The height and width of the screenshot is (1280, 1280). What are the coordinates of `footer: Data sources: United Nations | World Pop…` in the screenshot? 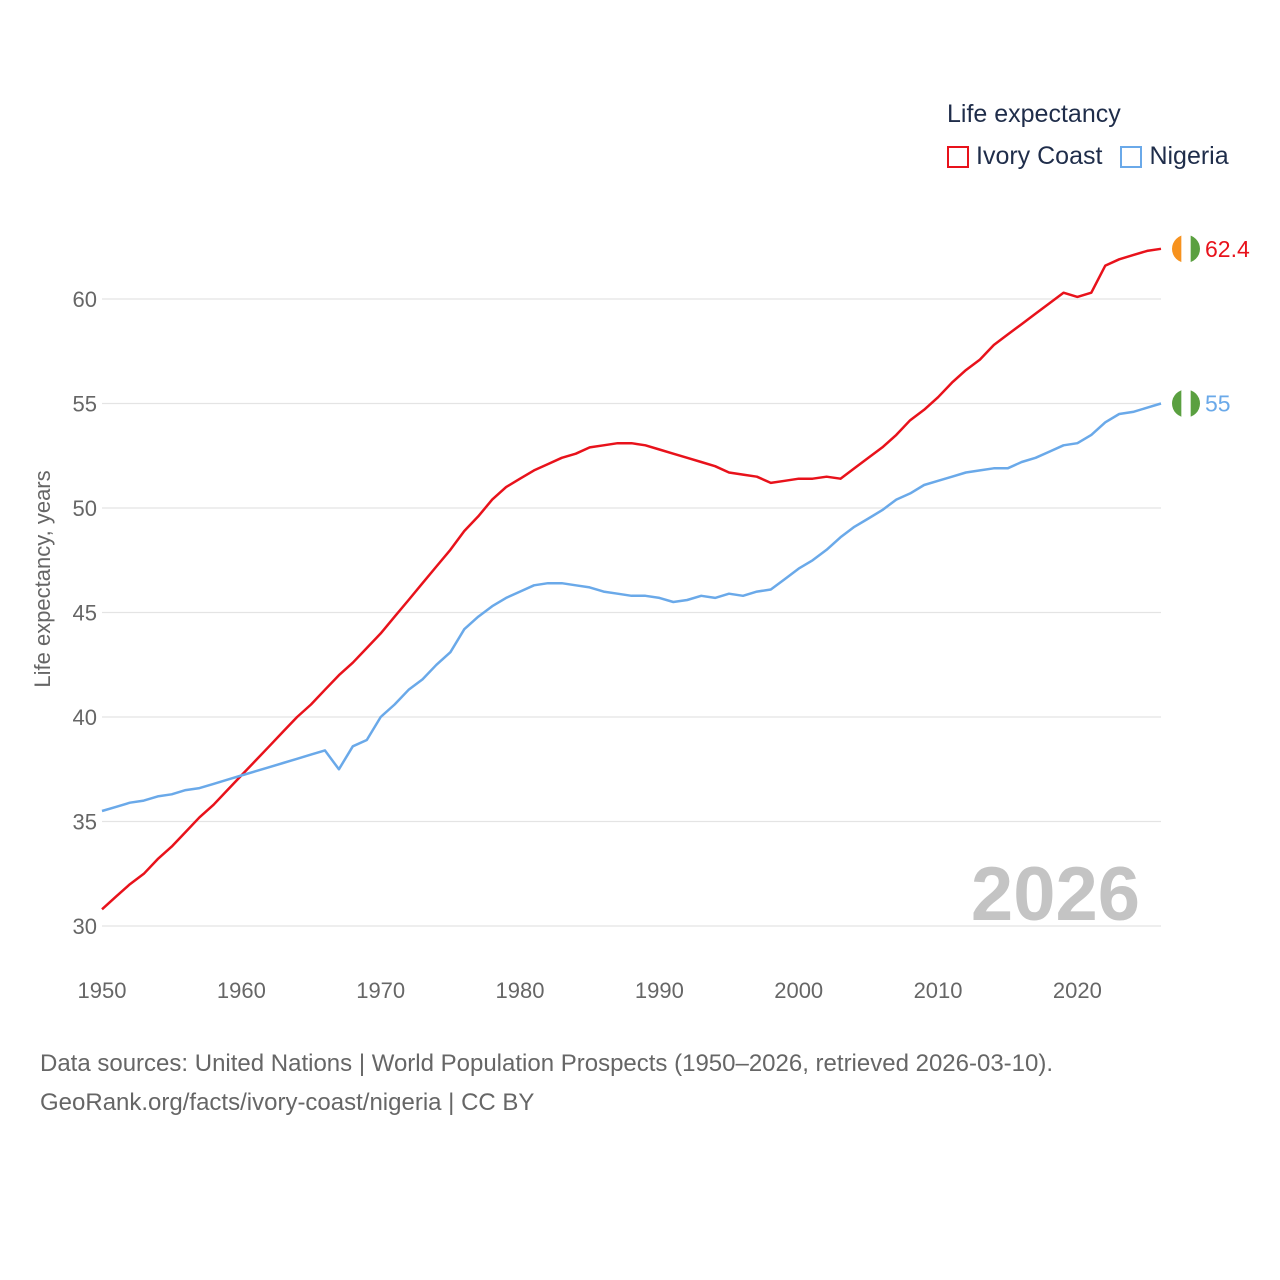 It's located at (546, 1083).